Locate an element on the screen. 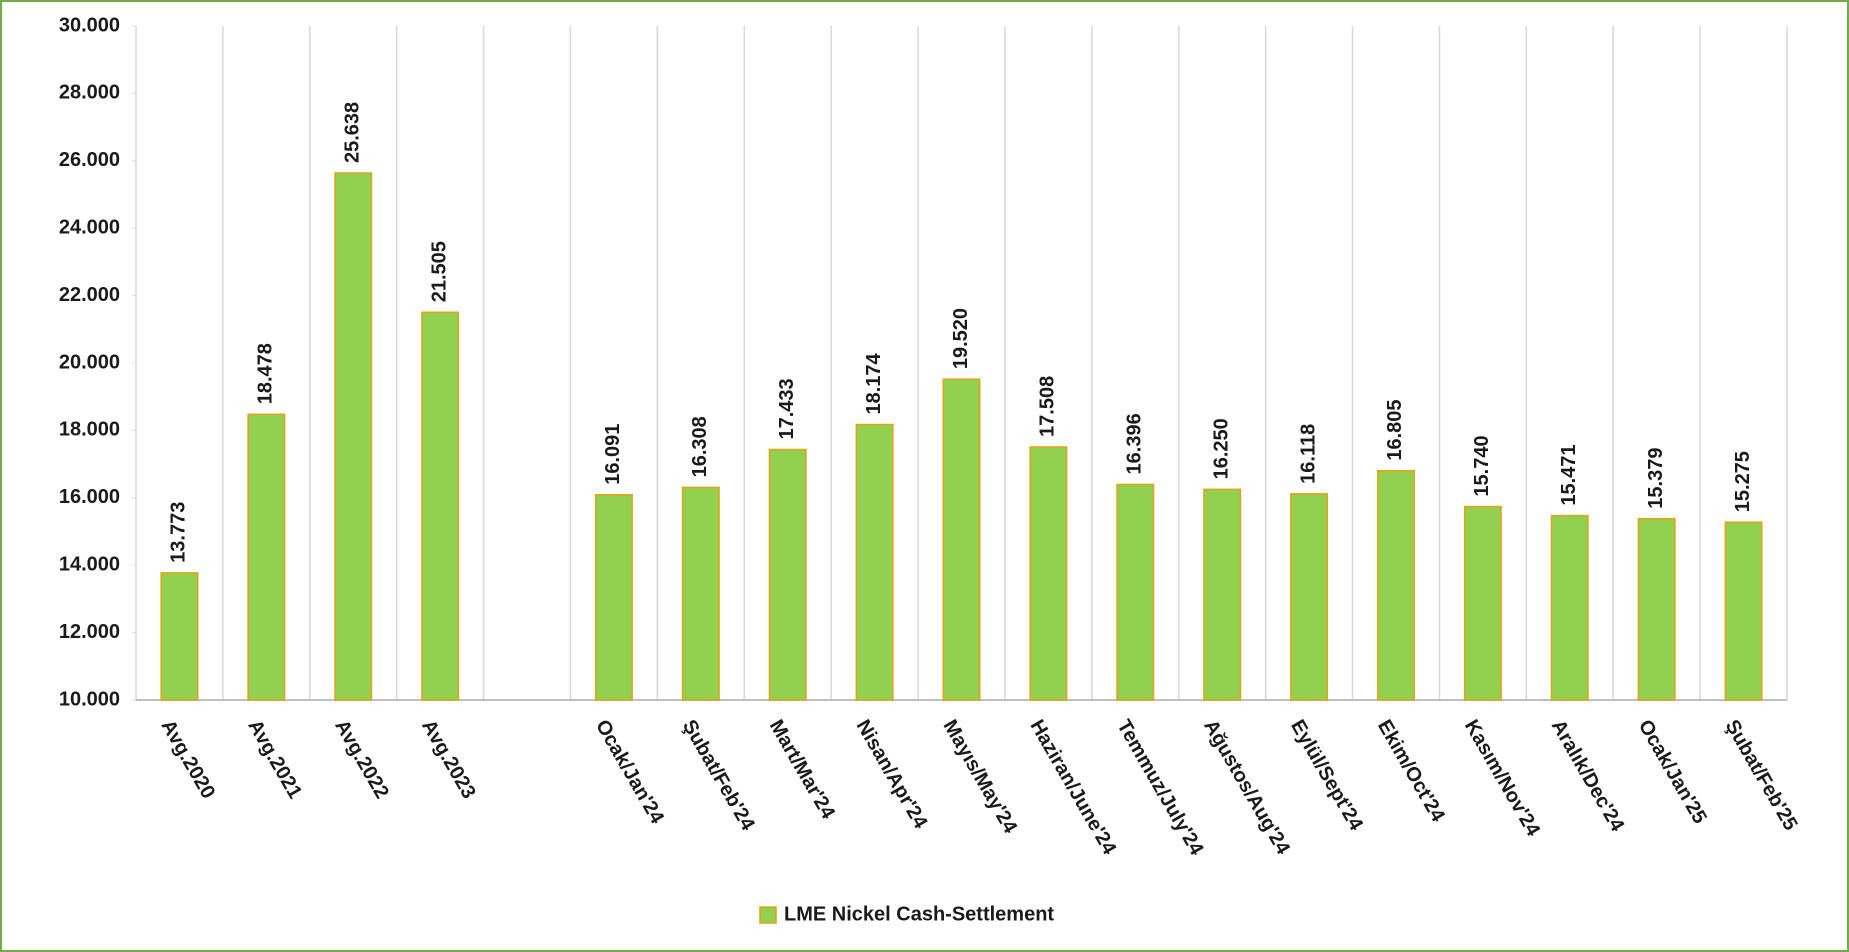  data-label: 18.478 is located at coordinates (266, 373).